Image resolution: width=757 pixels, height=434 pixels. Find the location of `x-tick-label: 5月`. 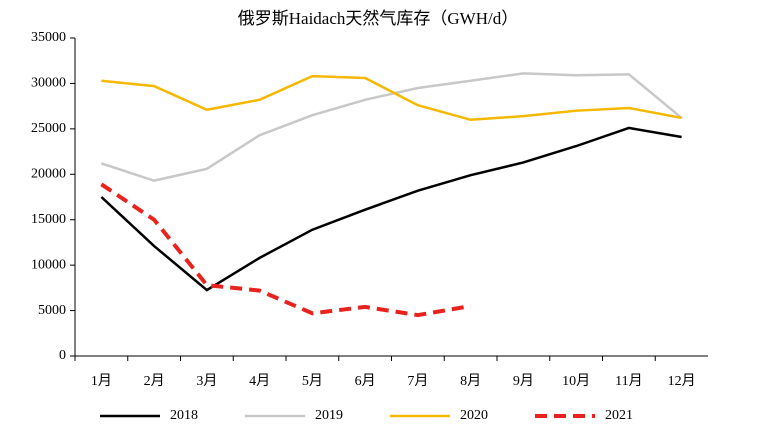

x-tick-label: 5月 is located at coordinates (312, 381).